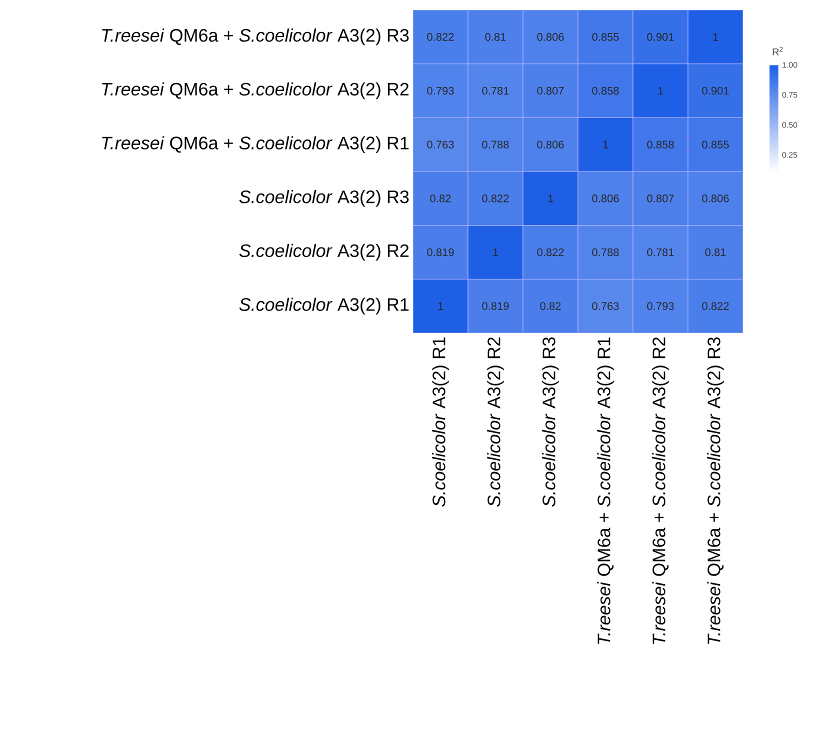 This screenshot has width=826, height=734. Describe the element at coordinates (605, 490) in the screenshot. I see `x-tick-label: T.reesei QM6a + S.coelicolor A3(2) R1` at that location.